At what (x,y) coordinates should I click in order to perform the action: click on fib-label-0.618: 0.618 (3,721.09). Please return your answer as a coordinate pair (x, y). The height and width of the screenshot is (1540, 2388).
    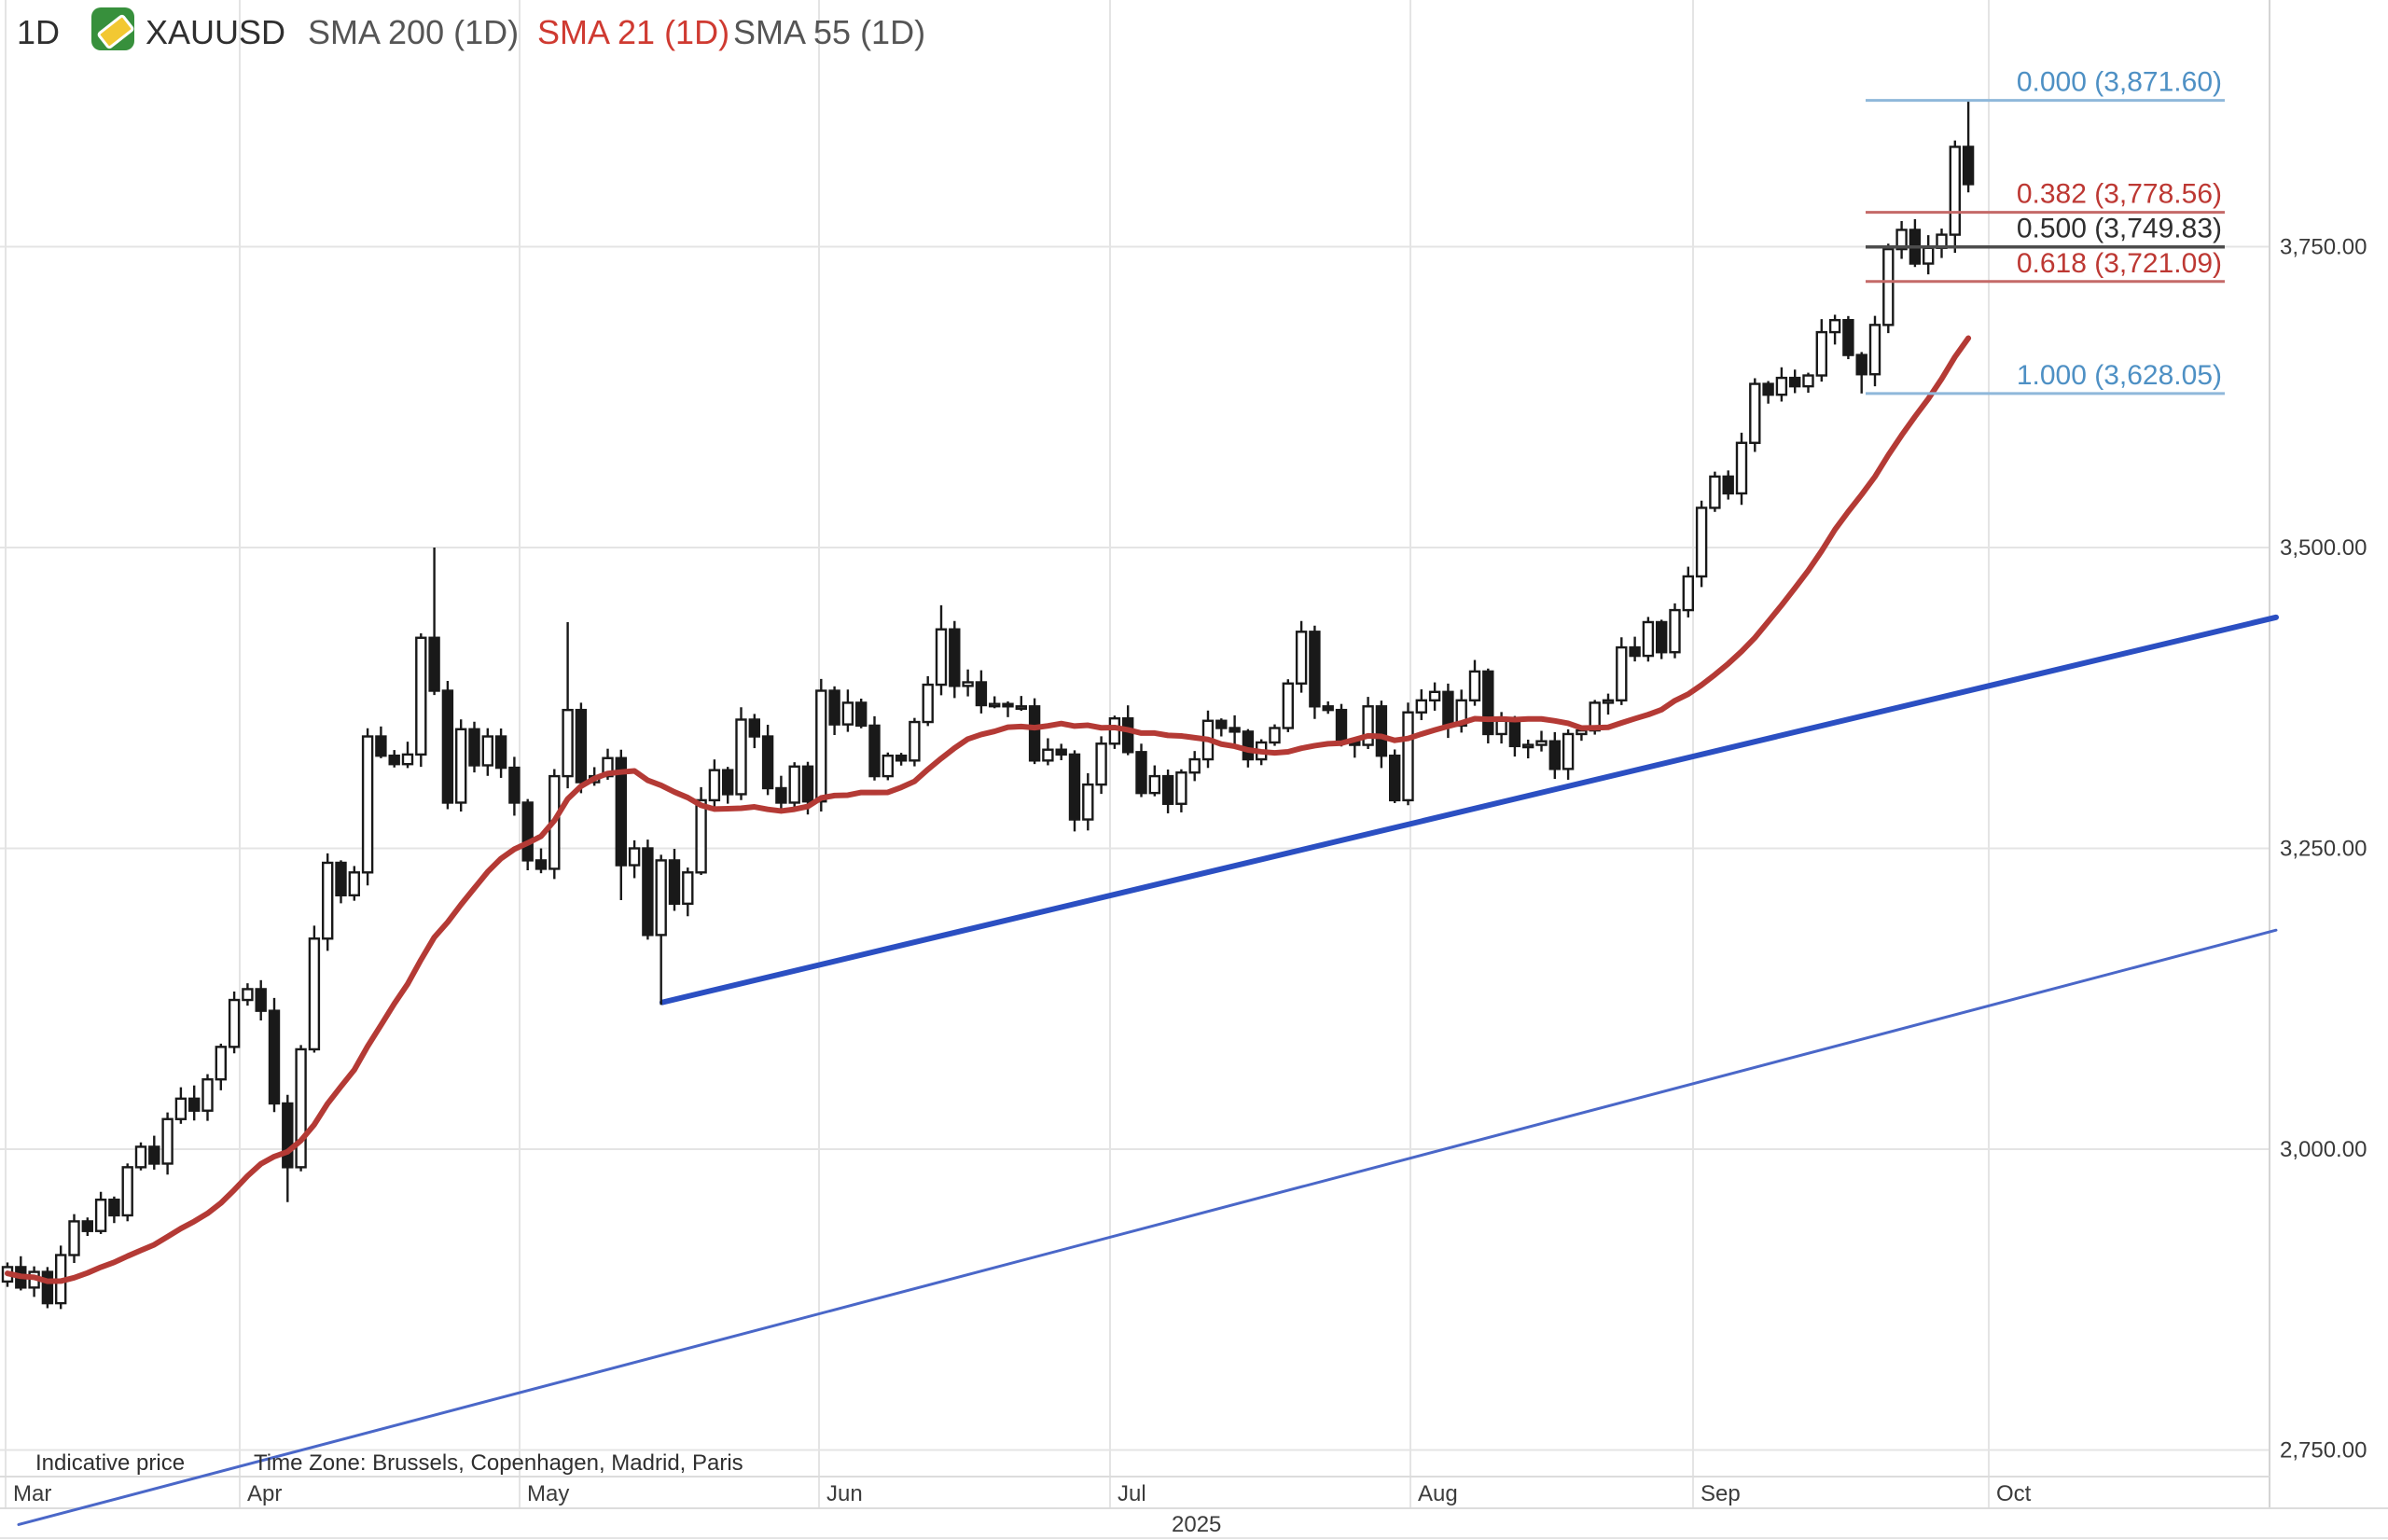
    Looking at the image, I should click on (2119, 263).